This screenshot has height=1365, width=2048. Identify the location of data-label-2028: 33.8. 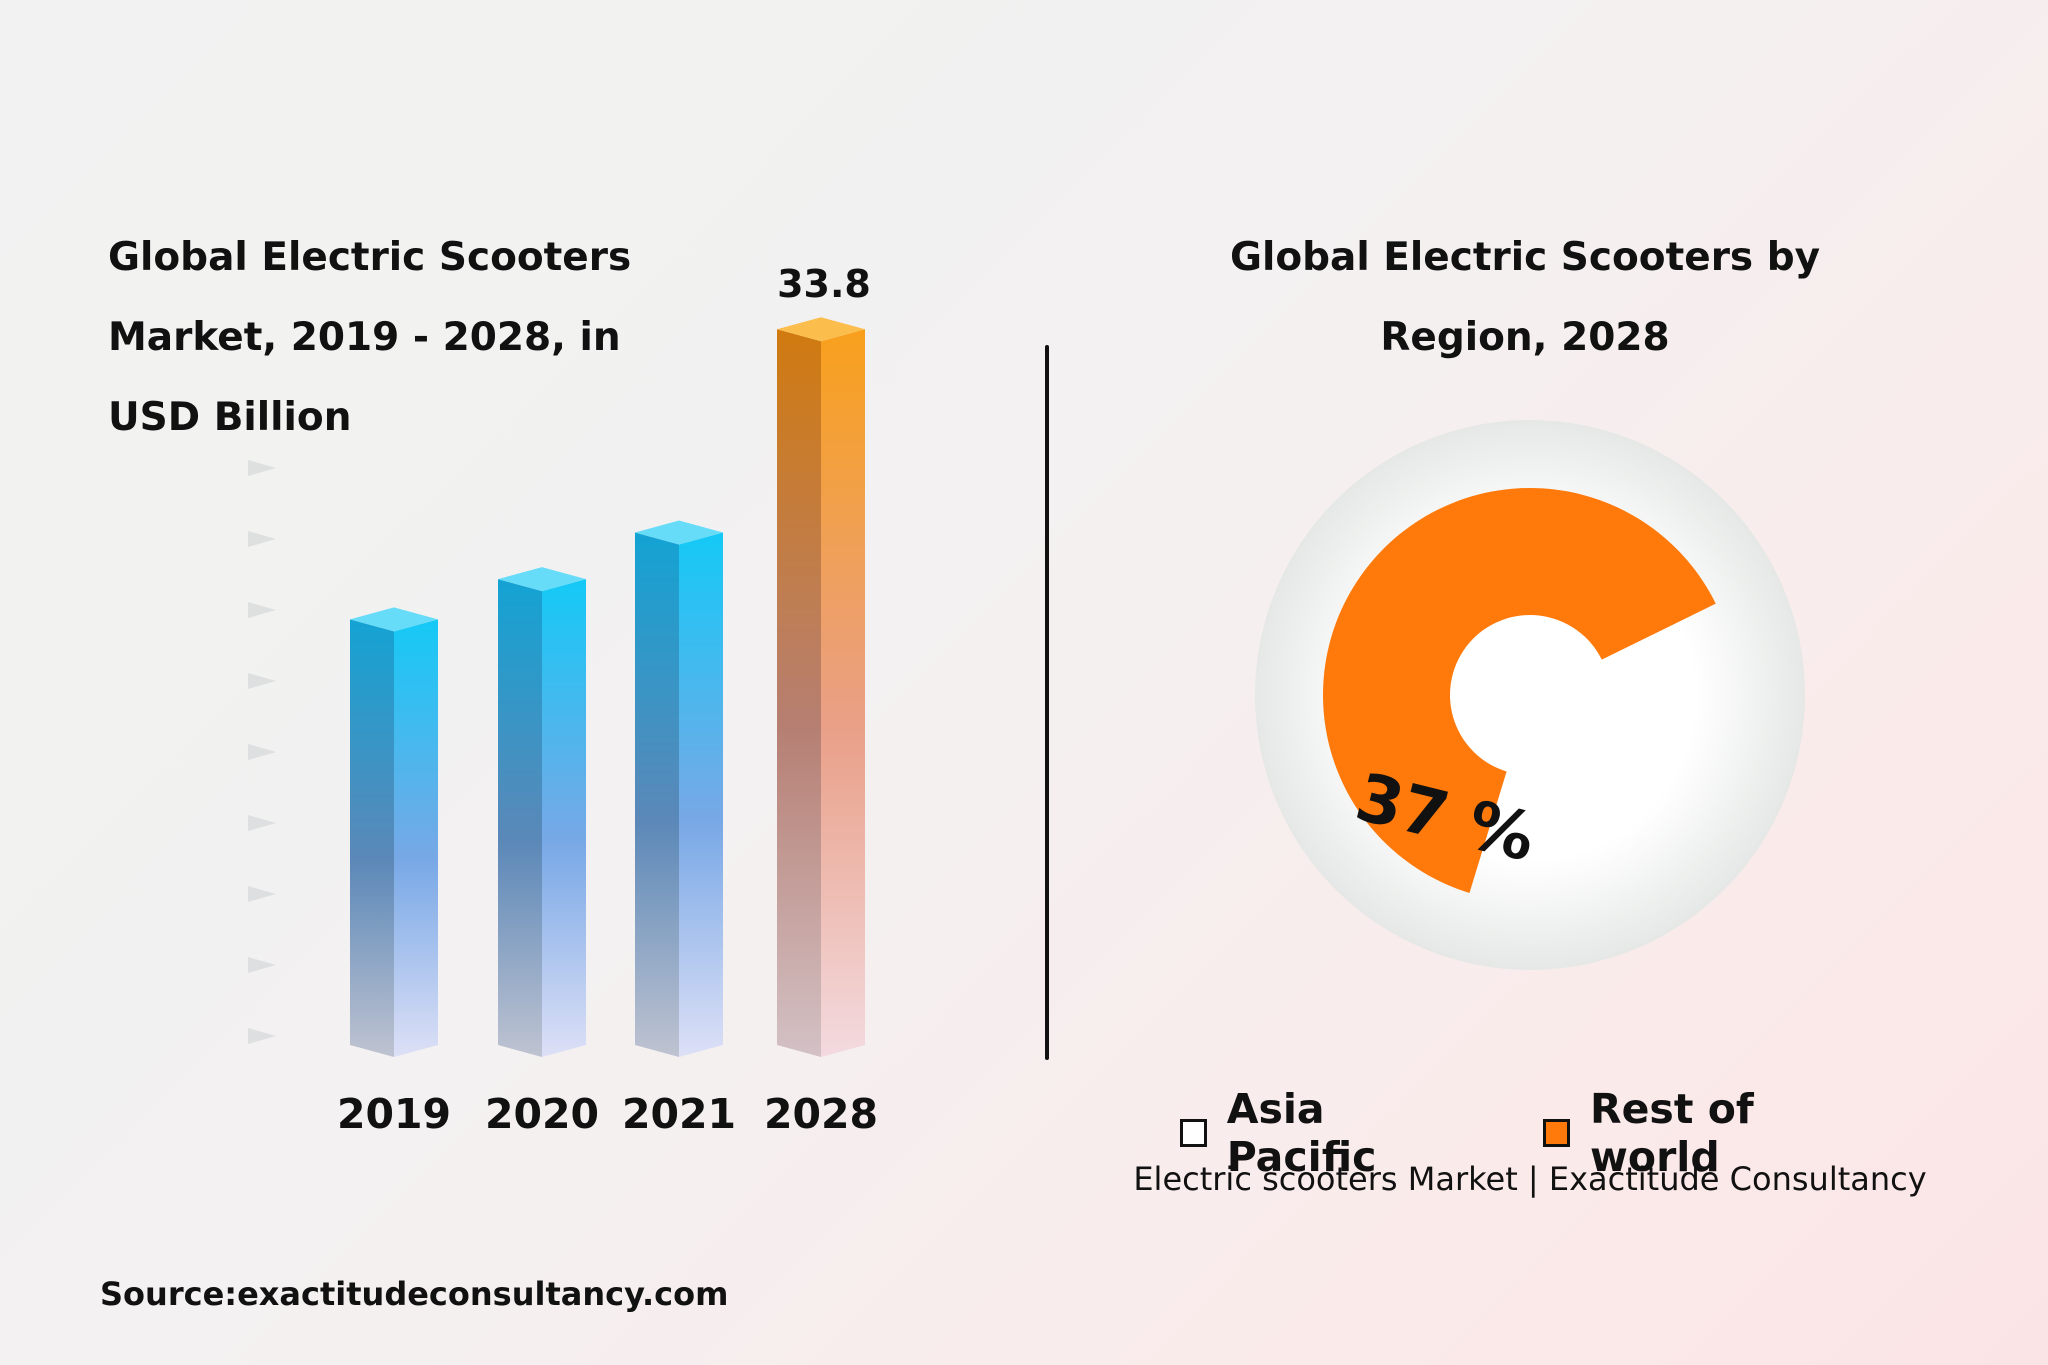
(824, 284).